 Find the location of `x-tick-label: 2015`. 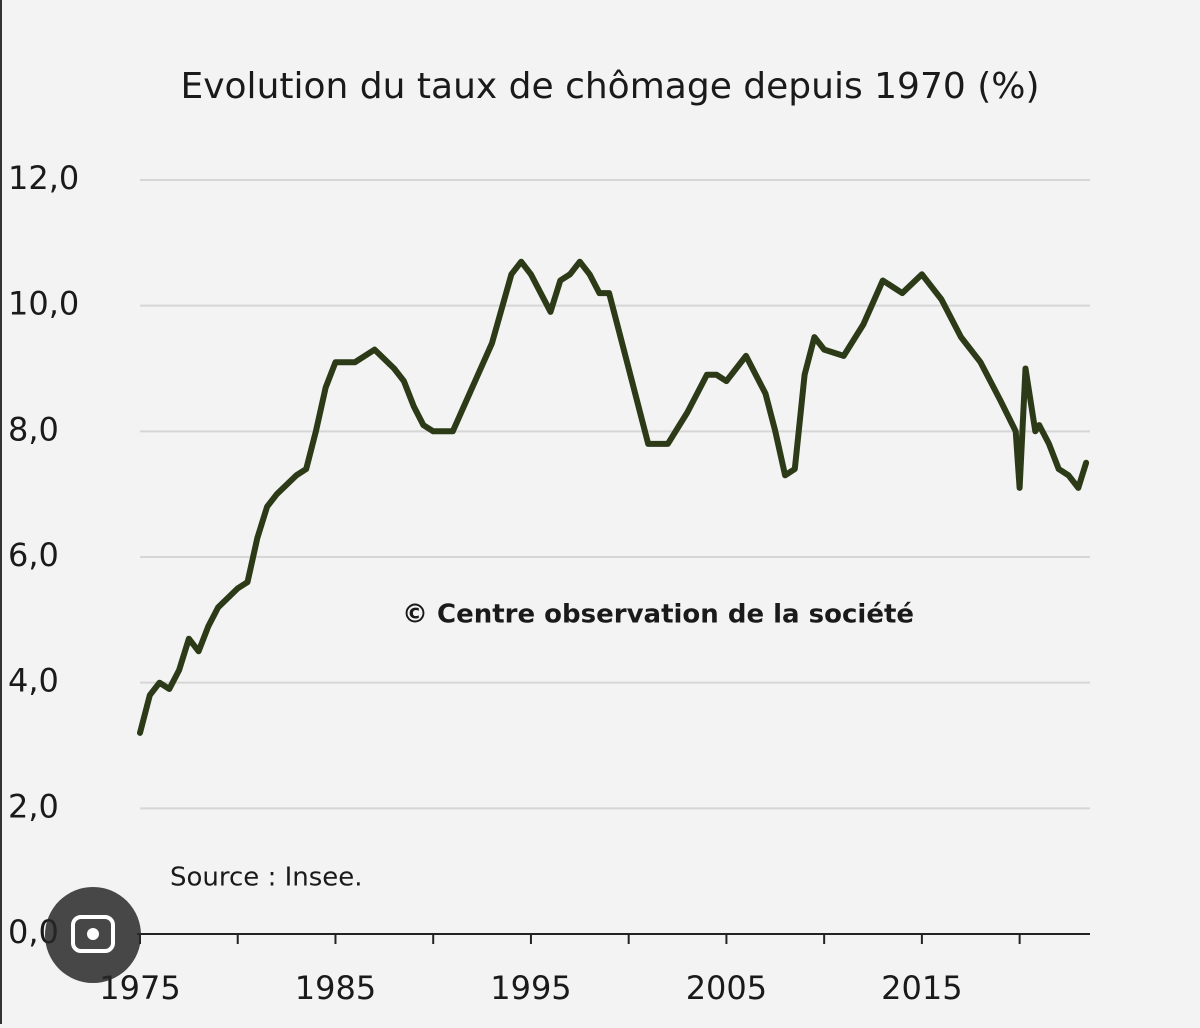

x-tick-label: 2015 is located at coordinates (921, 988).